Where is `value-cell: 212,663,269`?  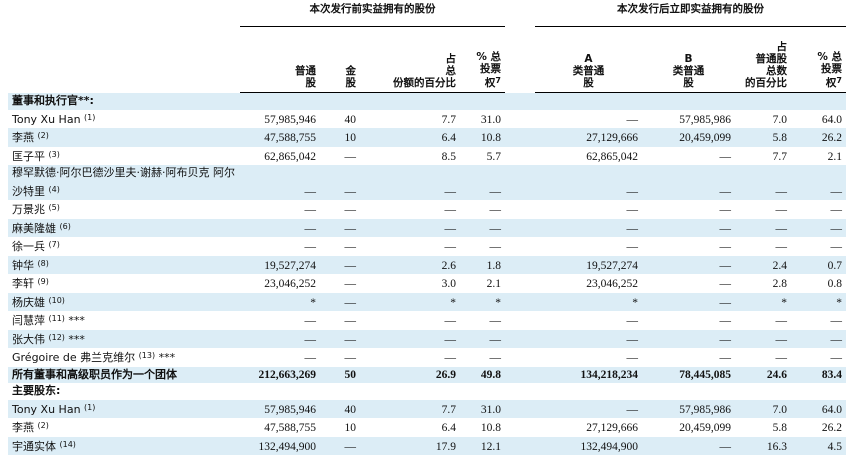
value-cell: 212,663,269 is located at coordinates (280, 375).